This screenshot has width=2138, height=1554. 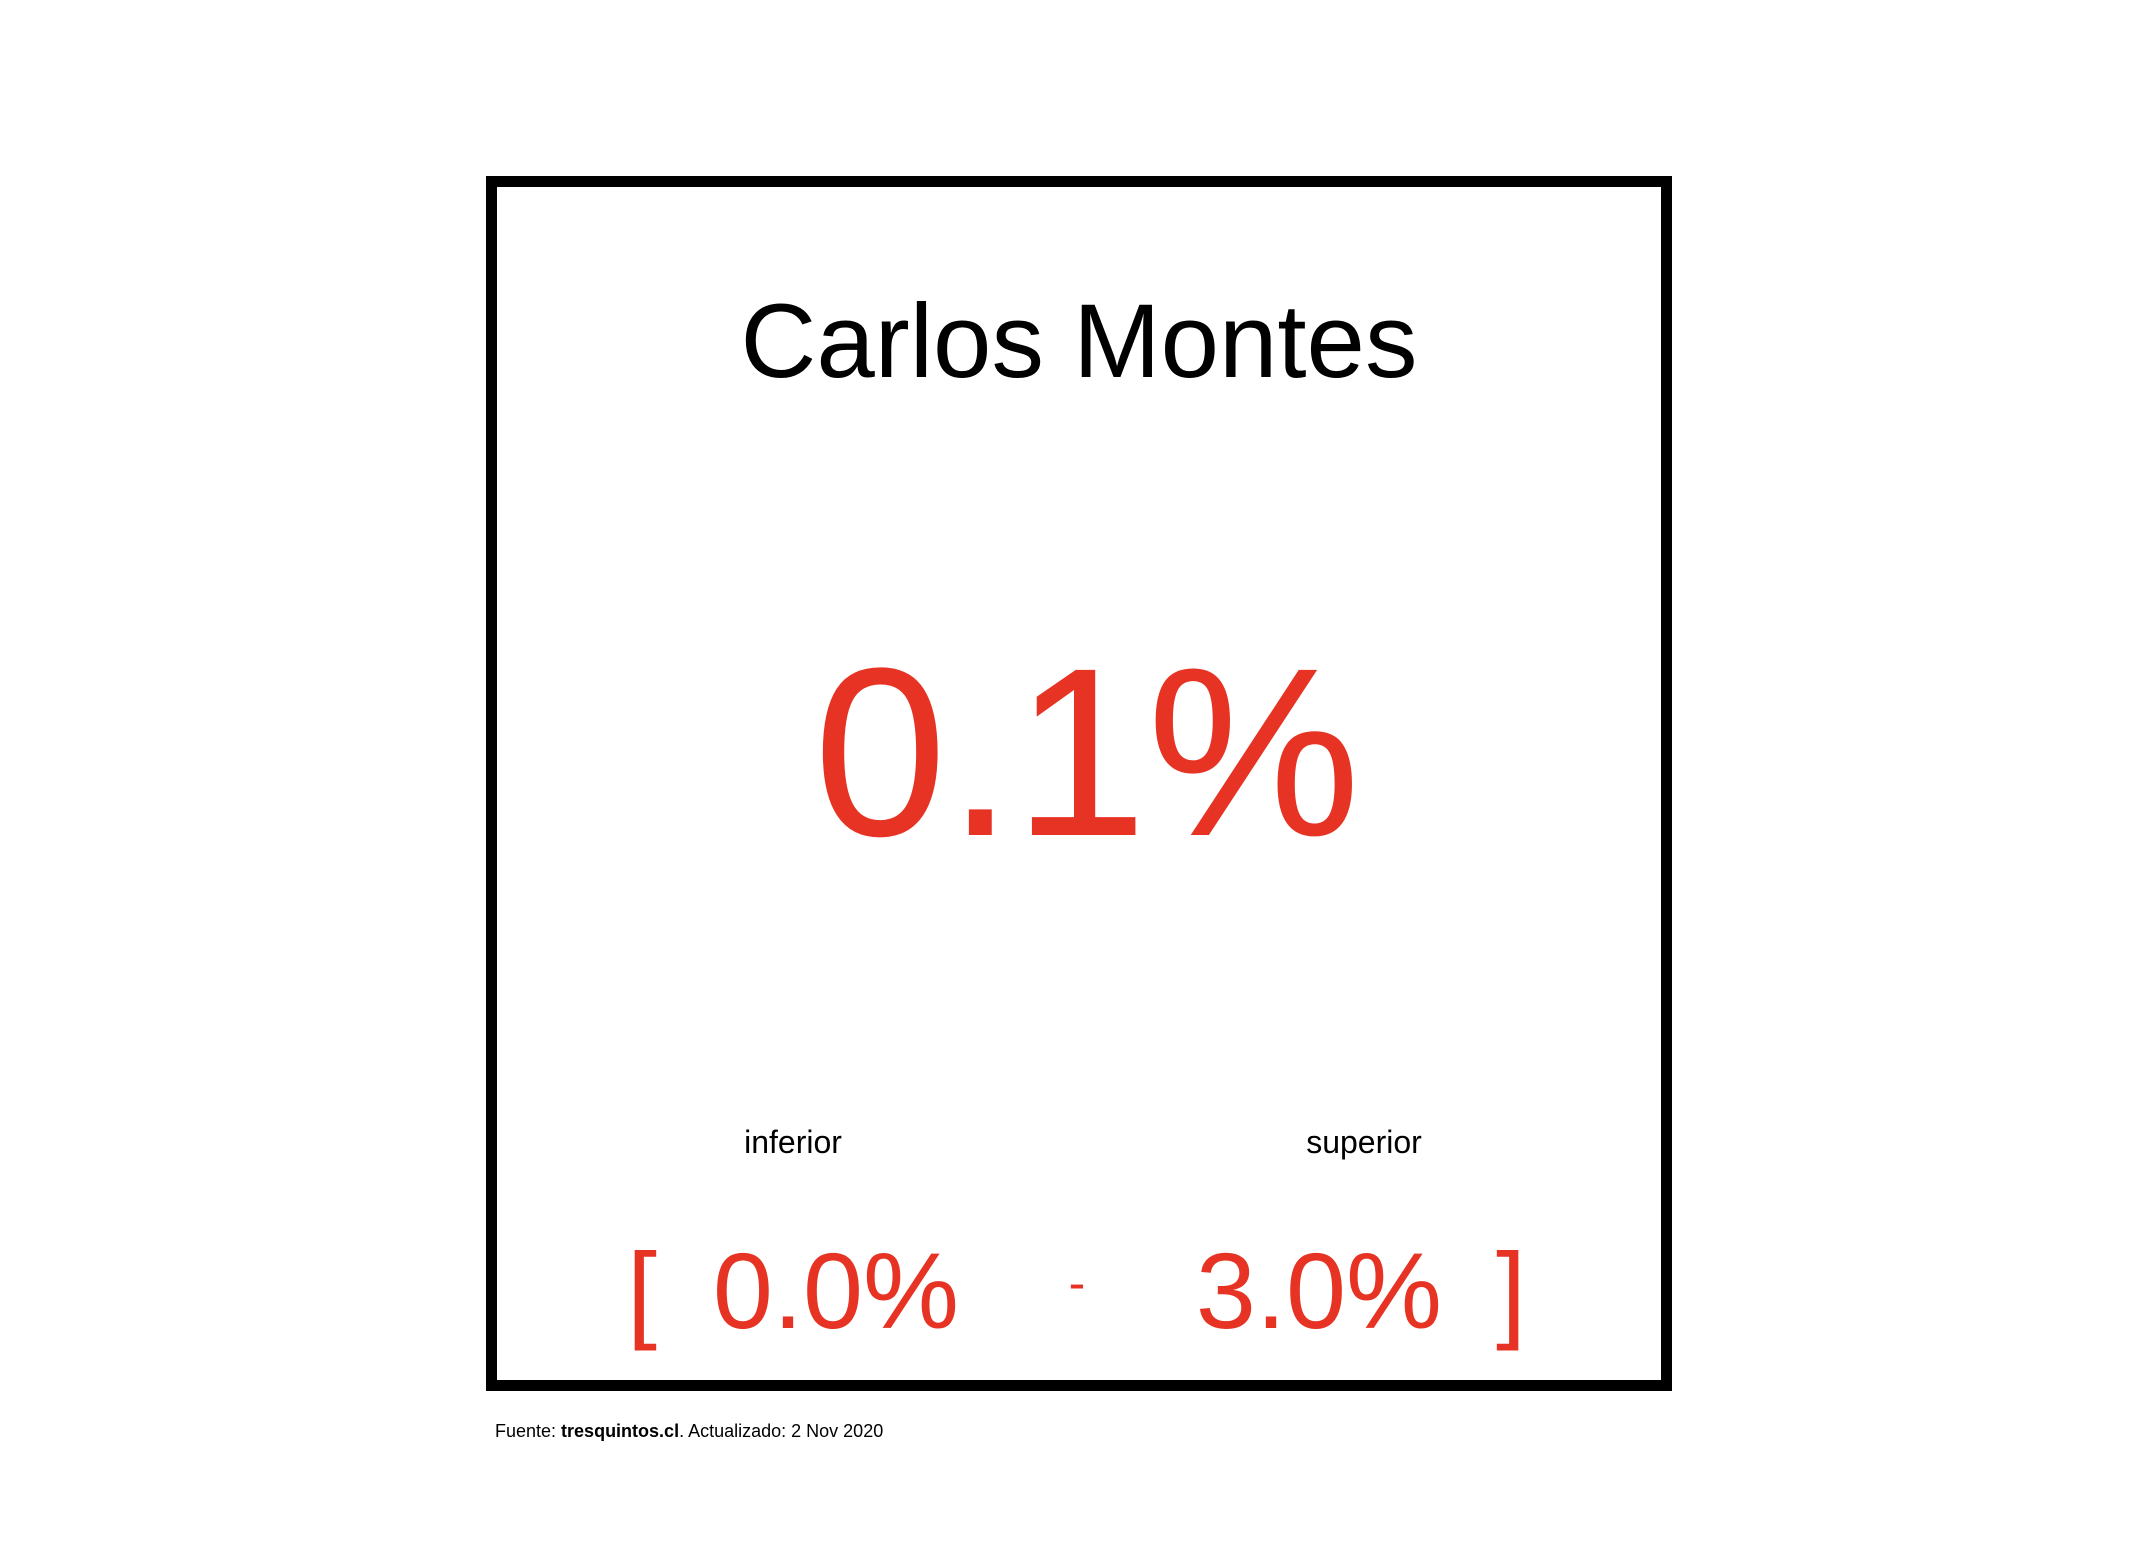 What do you see at coordinates (641, 1290) in the screenshot?
I see `open-bracket: [` at bounding box center [641, 1290].